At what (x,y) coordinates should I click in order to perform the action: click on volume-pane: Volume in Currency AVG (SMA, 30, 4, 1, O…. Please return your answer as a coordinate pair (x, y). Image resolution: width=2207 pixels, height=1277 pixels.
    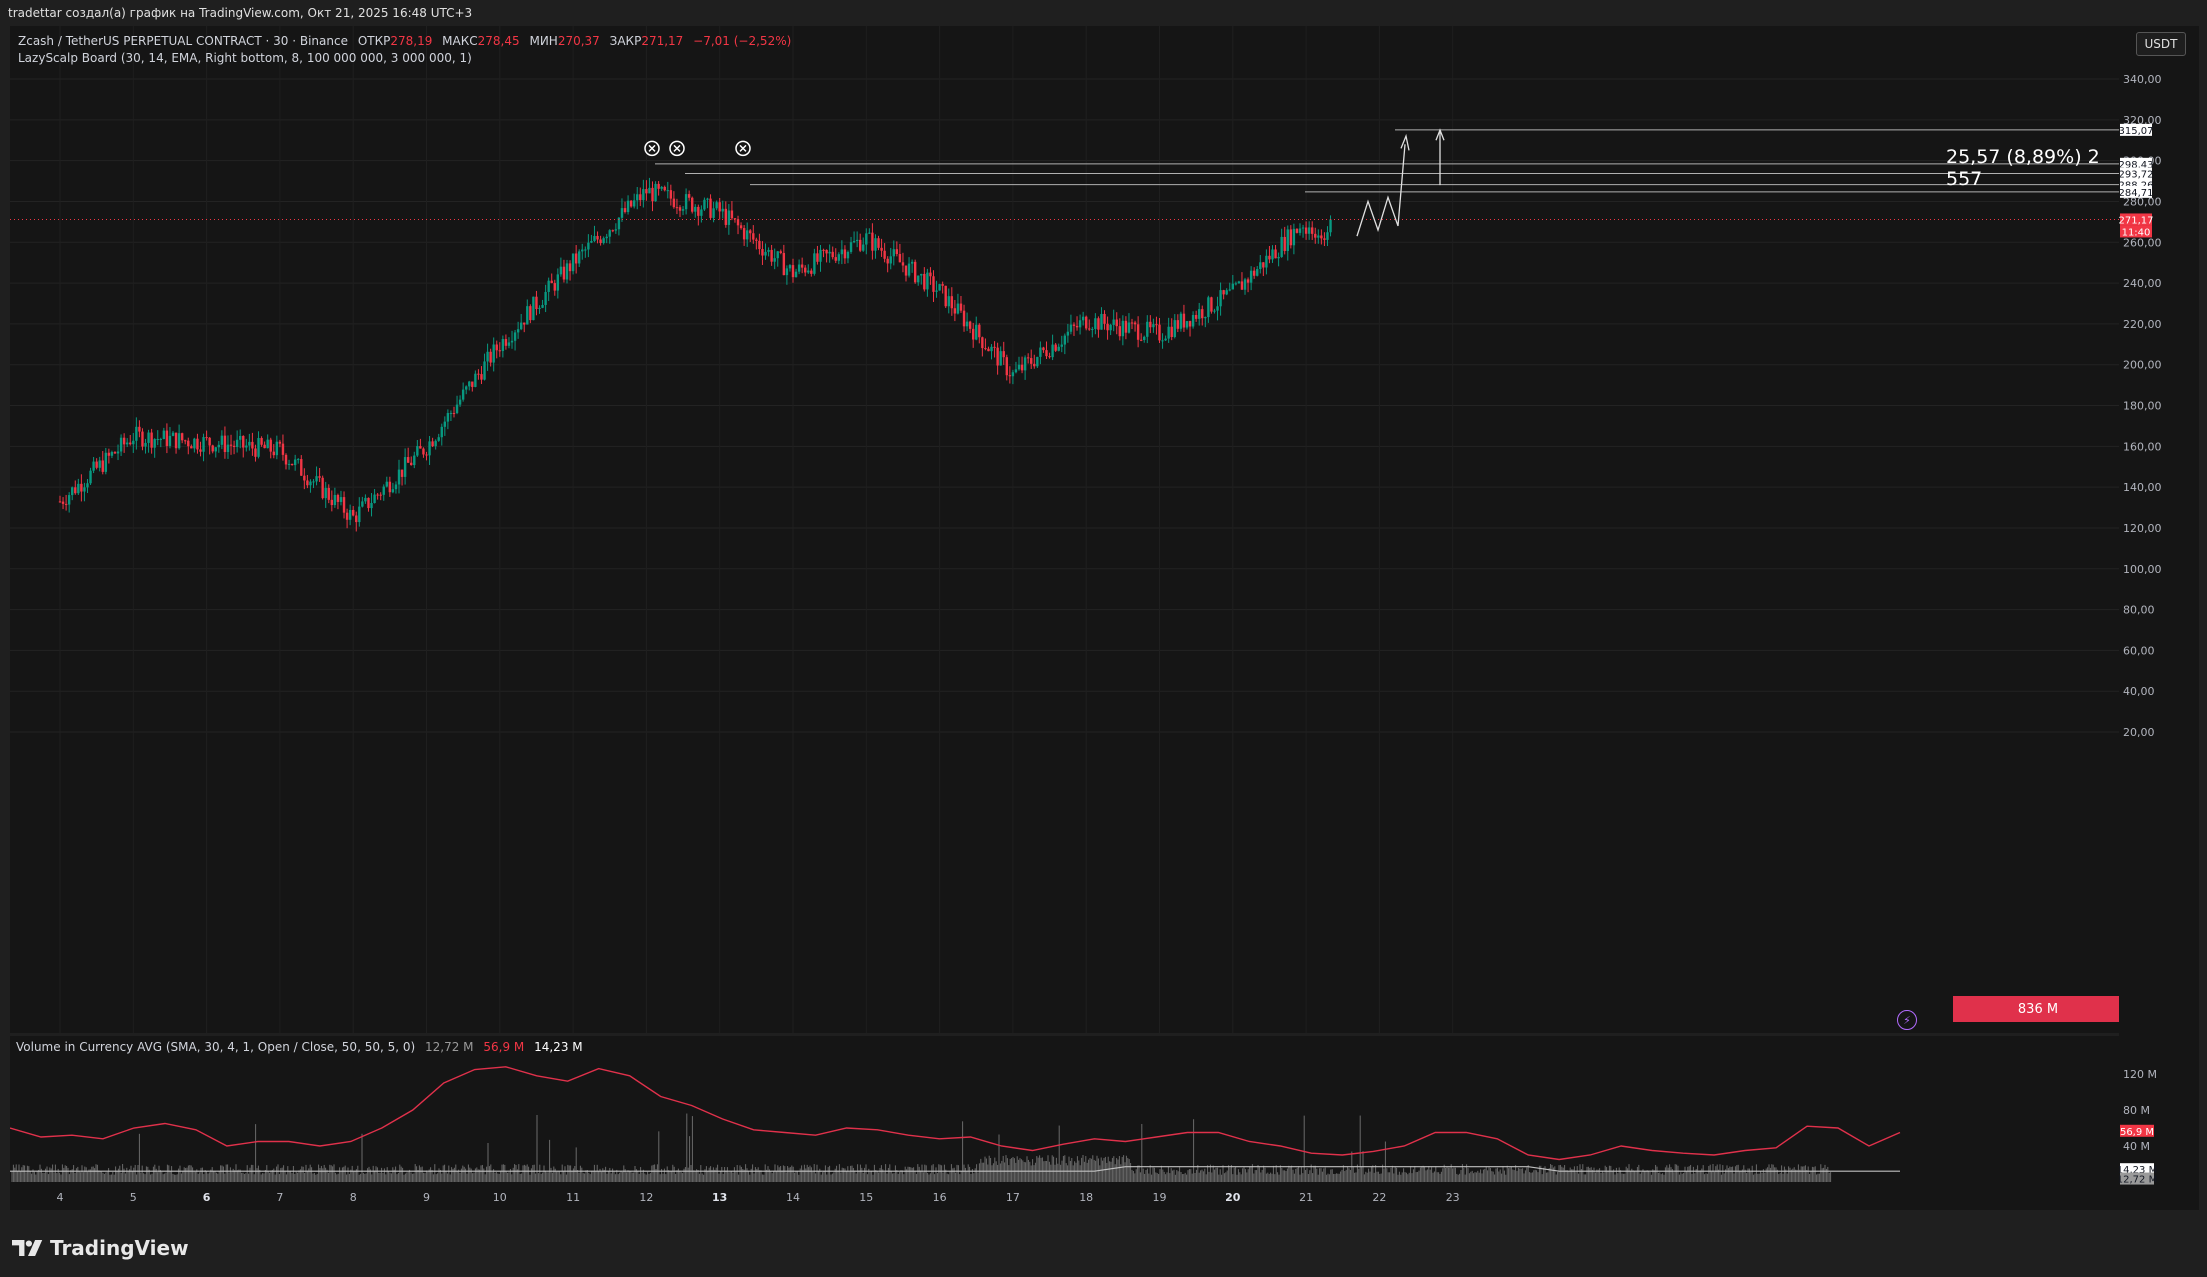
    Looking at the image, I should click on (1064, 1110).